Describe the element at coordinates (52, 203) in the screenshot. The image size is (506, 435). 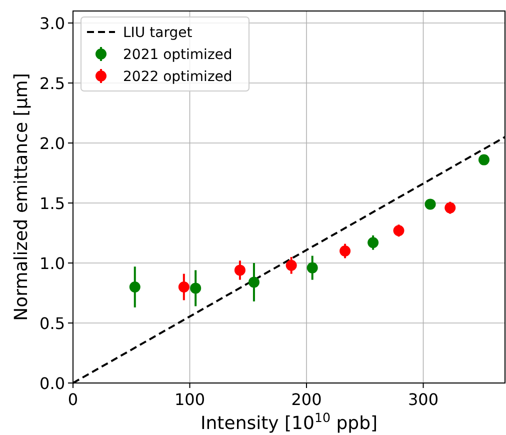
I see `y-tick-label: 1.5` at that location.